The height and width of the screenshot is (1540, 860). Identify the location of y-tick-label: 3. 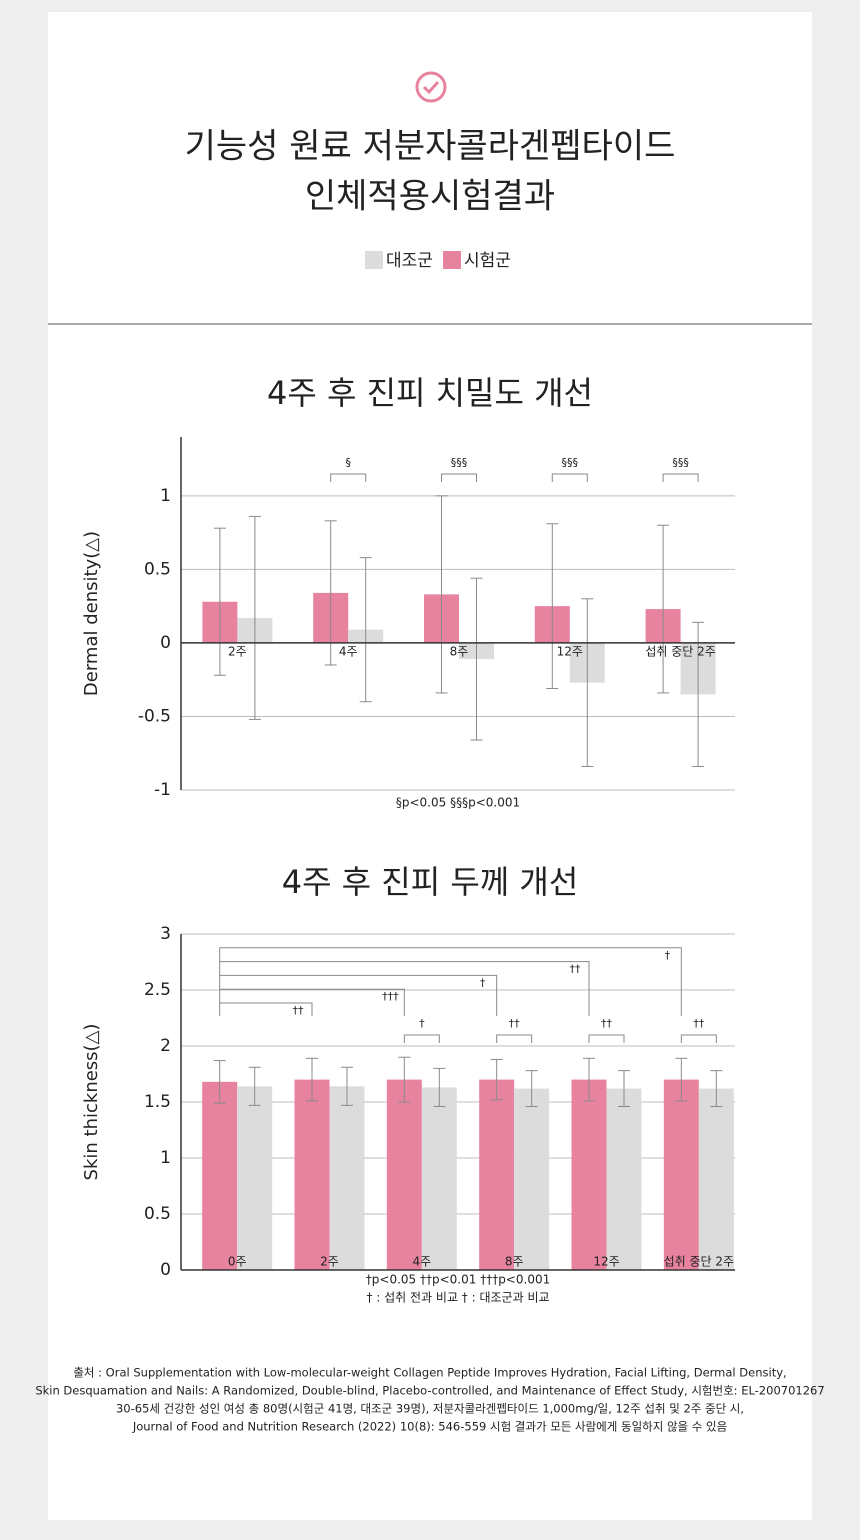
(165, 934).